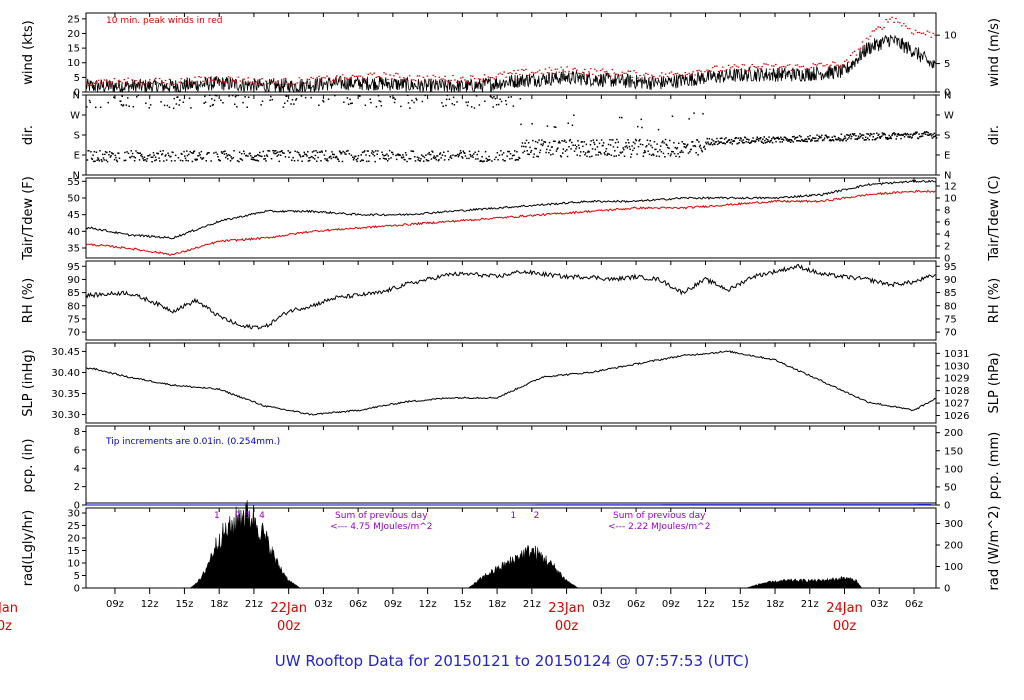  What do you see at coordinates (77, 506) in the screenshot?
I see `pcp-left-tick-label: 0` at bounding box center [77, 506].